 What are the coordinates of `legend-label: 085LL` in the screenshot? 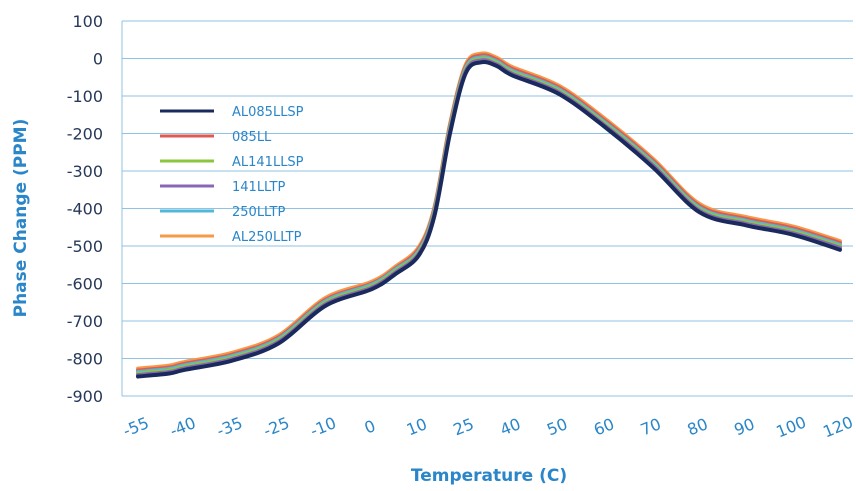 It's located at (252, 137).